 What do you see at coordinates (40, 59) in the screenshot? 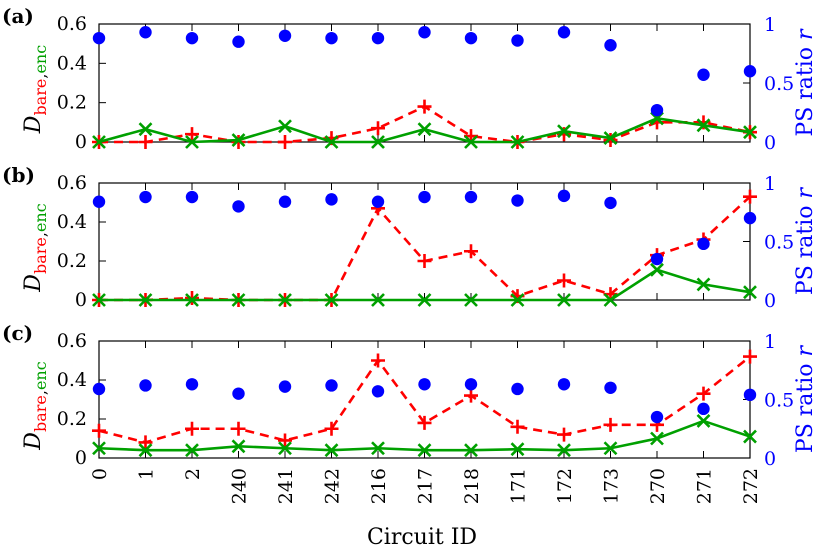
I see `y-left-label-sub-enc: enc` at bounding box center [40, 59].